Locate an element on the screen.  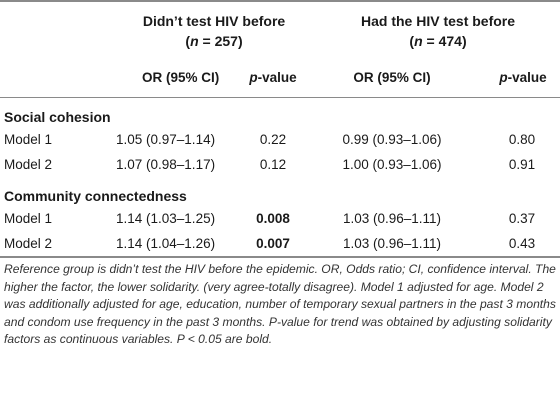
or-value: 1.00 (0.93–1.06) is located at coordinates (392, 164).